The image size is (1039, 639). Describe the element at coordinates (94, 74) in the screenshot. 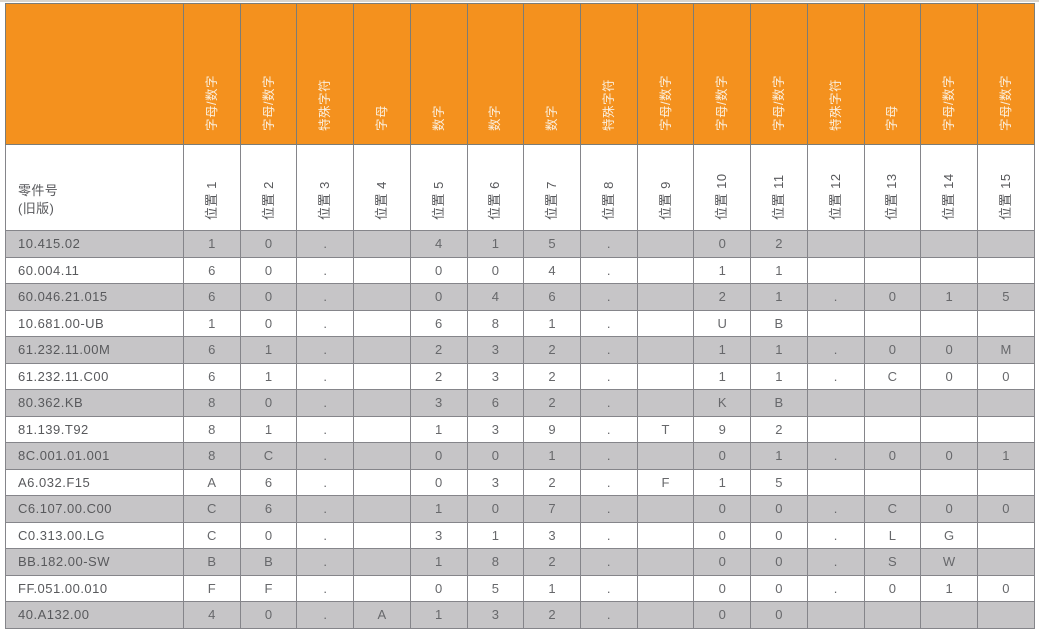

I see `corner-cell` at that location.